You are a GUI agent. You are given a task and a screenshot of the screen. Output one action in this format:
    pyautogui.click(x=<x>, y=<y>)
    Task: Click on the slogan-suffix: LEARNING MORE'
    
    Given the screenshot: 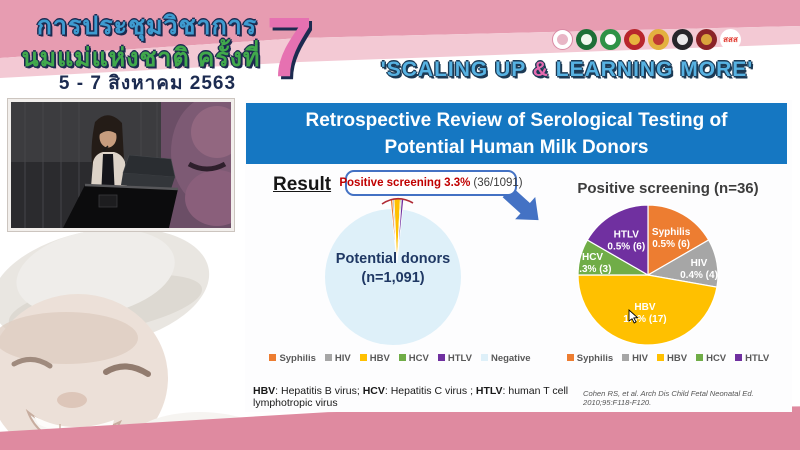 What is the action you would take?
    pyautogui.click(x=651, y=69)
    